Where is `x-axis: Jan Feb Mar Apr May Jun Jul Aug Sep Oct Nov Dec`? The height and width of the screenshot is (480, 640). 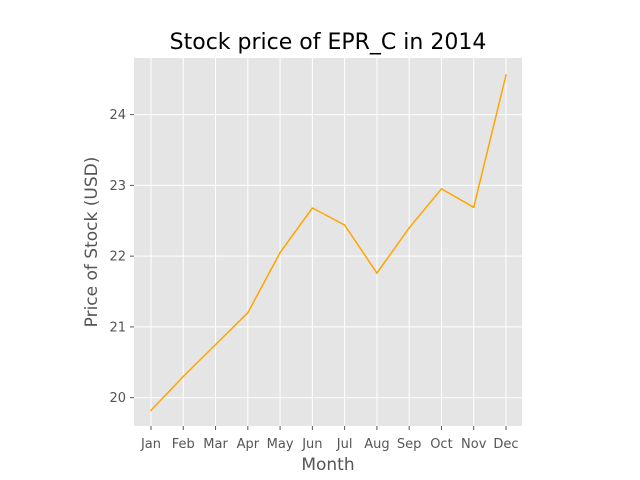 x-axis: Jan Feb Mar Apr May Jun Jul Aug Sep Oct Nov Dec is located at coordinates (329, 439).